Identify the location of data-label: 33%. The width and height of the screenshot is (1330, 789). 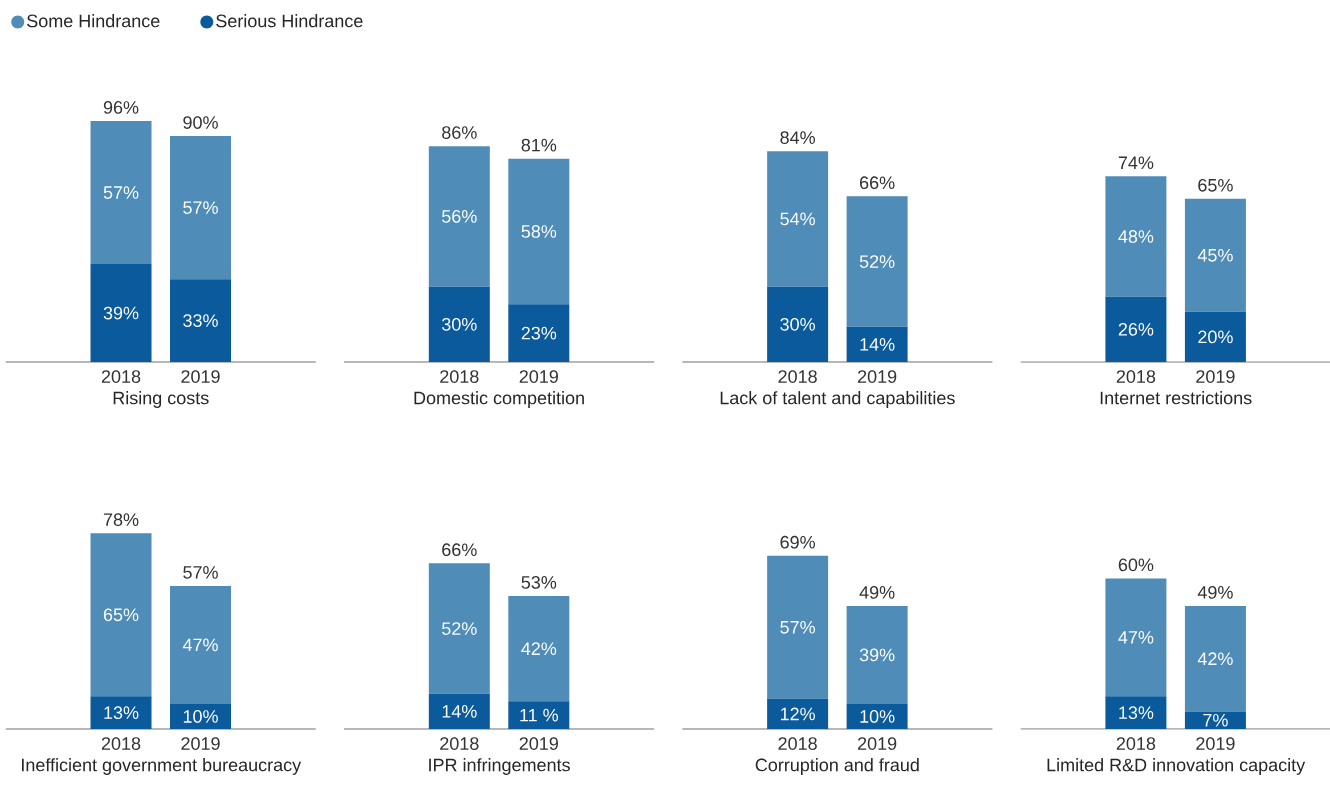
(200, 320).